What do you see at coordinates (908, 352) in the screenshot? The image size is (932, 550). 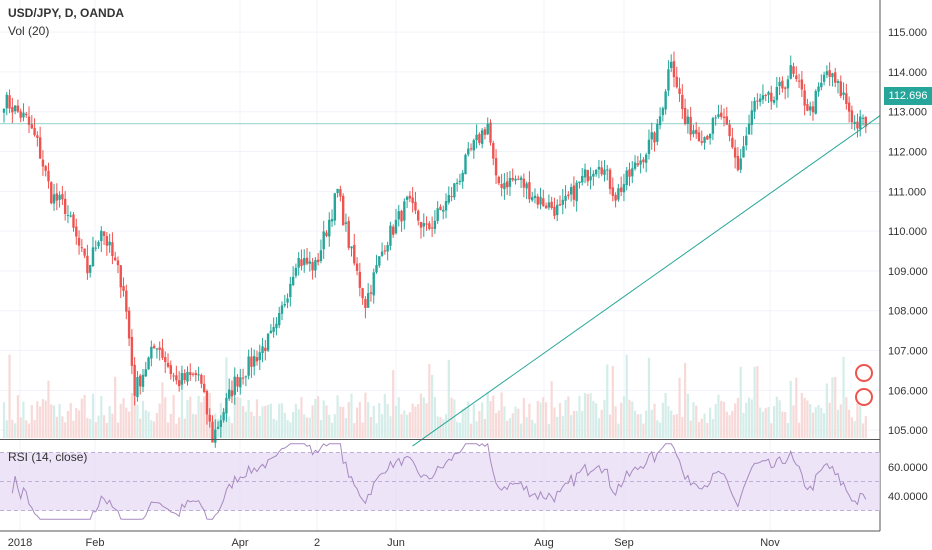 I see `price-tick-label: 107.000` at bounding box center [908, 352].